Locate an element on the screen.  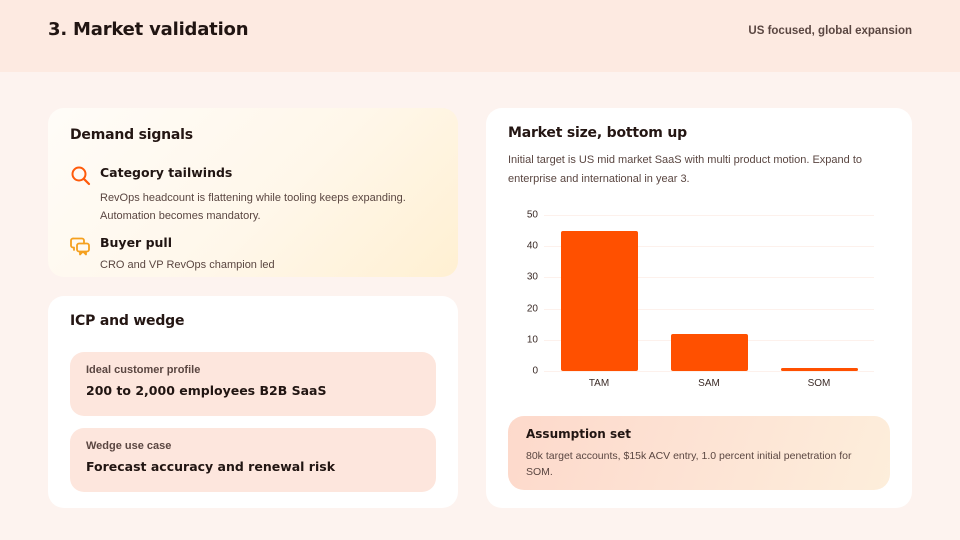
y-axis-tick: 40 is located at coordinates (532, 246).